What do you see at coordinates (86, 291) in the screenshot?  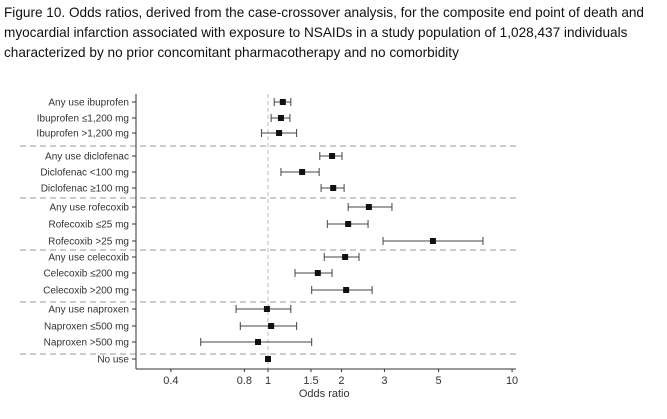 I see `row-label: Celecoxib >200 mg` at bounding box center [86, 291].